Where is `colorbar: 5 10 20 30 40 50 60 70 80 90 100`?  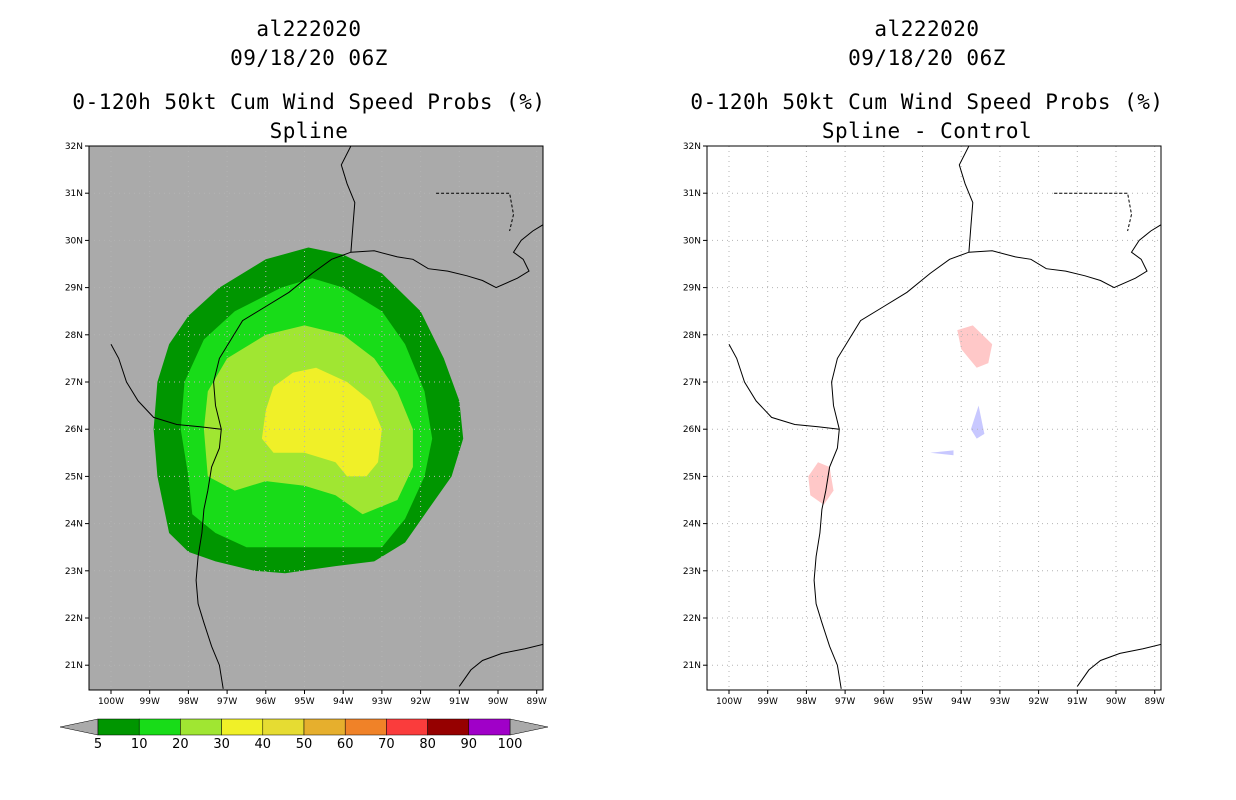 colorbar: 5 10 20 30 40 50 60 70 80 90 100 is located at coordinates (304, 735).